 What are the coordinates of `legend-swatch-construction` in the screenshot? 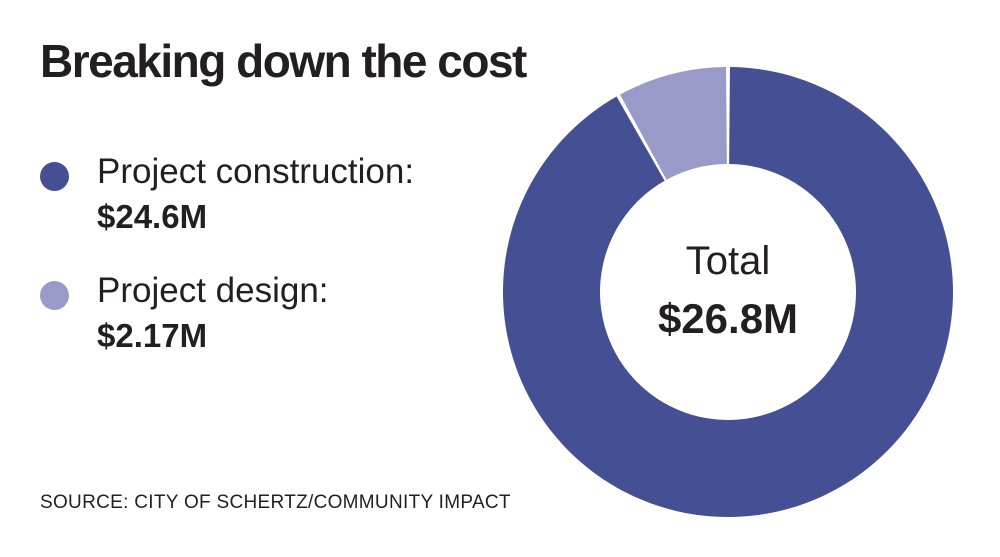 It's located at (54, 176).